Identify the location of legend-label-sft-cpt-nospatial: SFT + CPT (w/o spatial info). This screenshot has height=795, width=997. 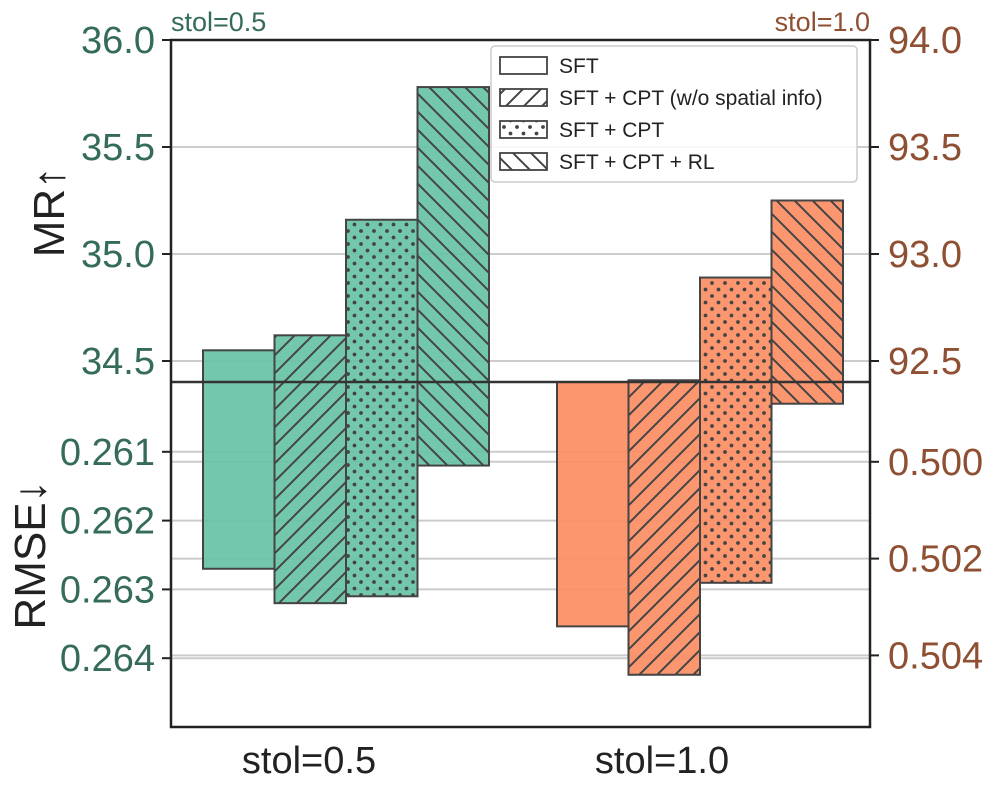
(691, 98).